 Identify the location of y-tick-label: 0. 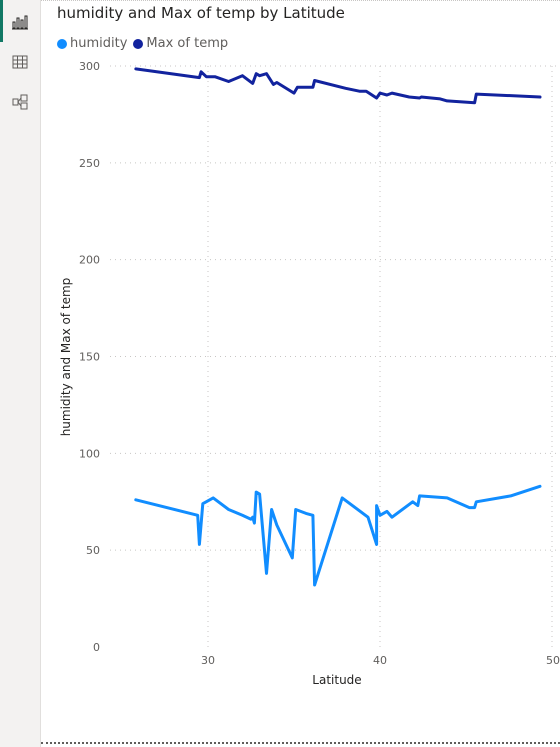
(96, 647).